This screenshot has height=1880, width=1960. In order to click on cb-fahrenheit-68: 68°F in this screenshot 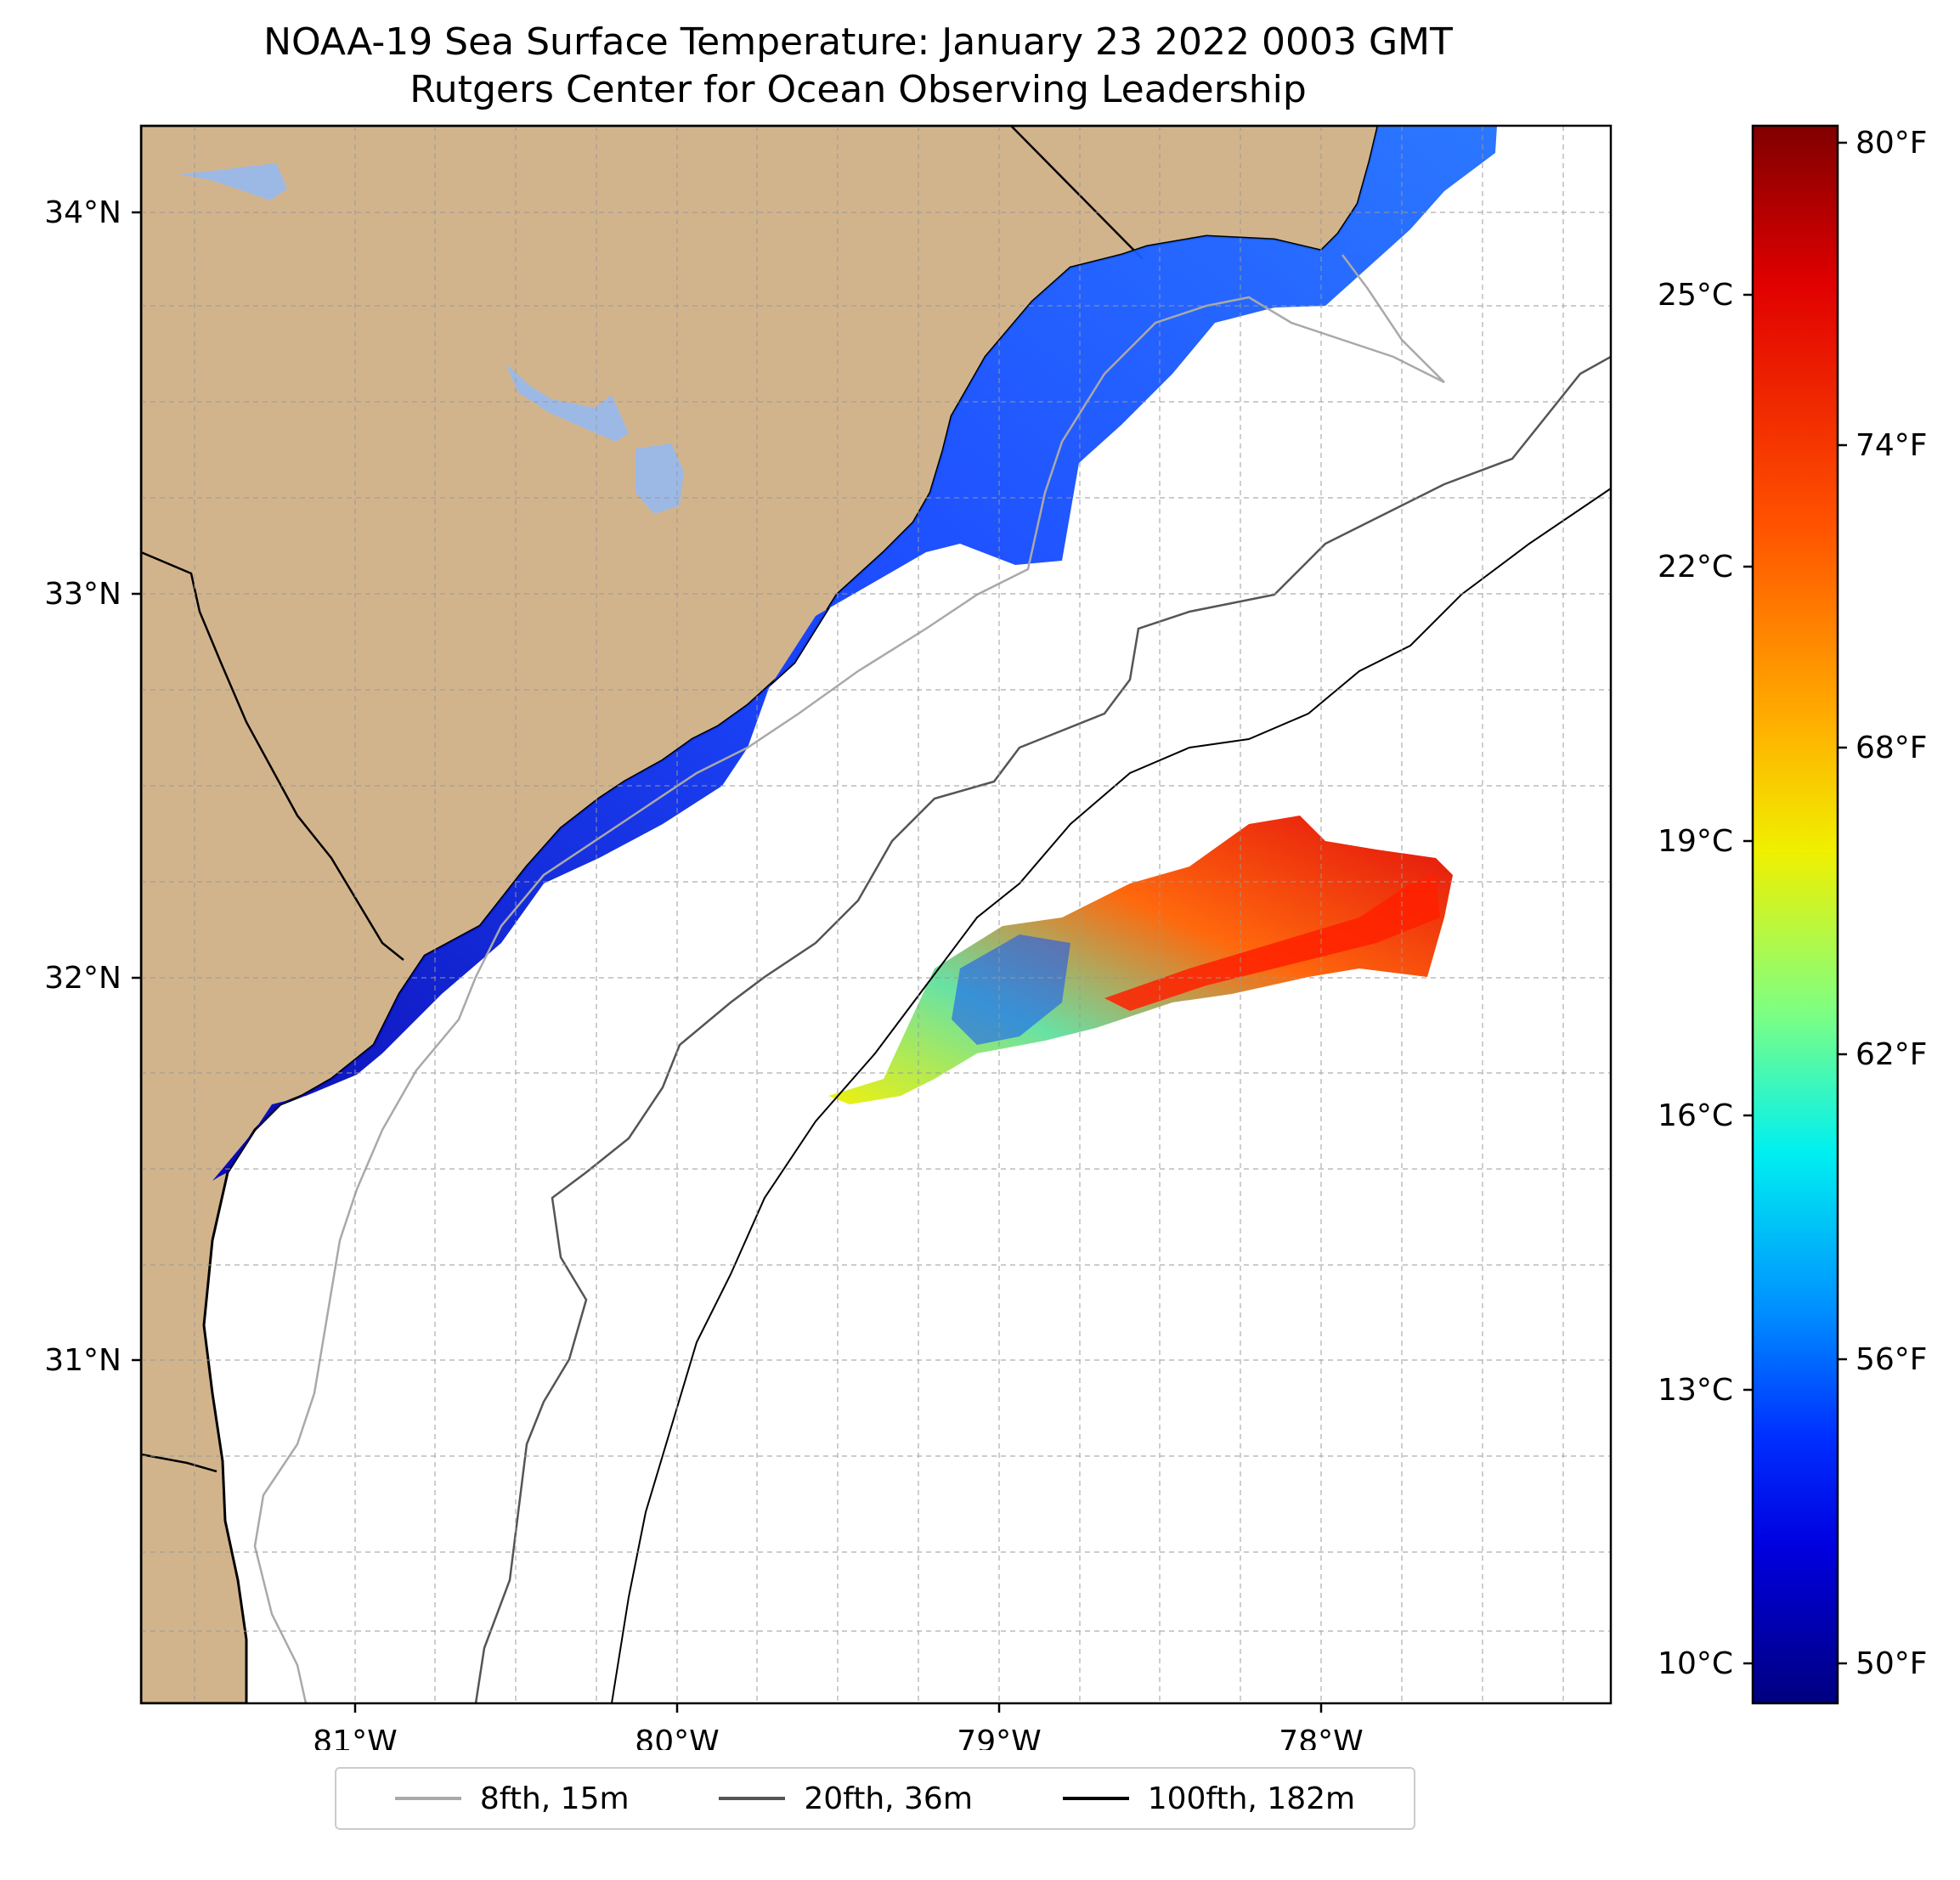, I will do `click(1892, 748)`.